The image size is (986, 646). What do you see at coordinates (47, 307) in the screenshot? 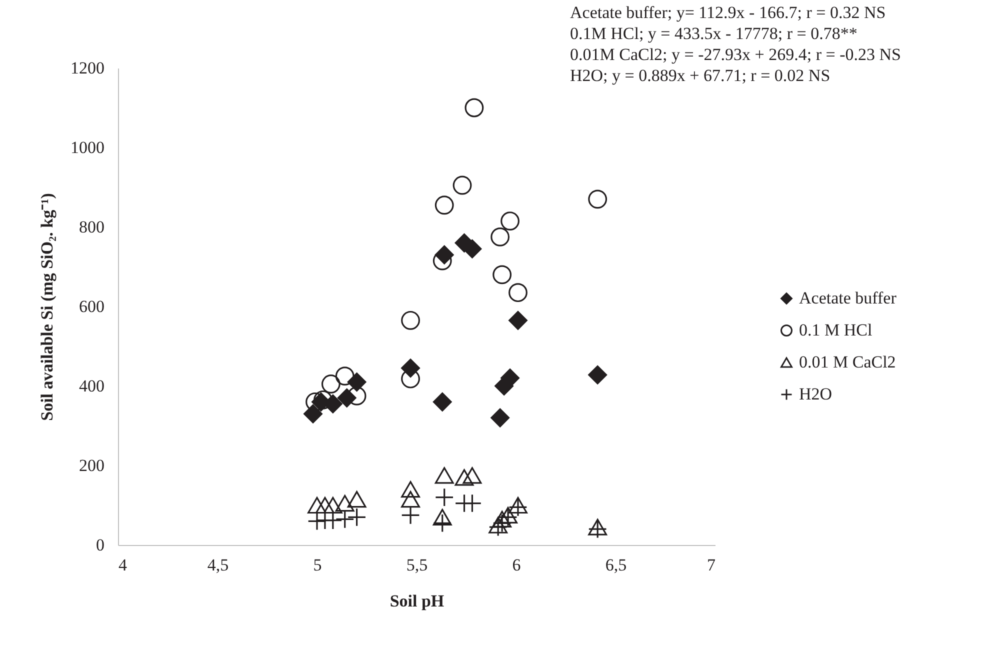
I see `y-axis-title: Soil available Si (mg SiO₂. kg⁻¹)` at bounding box center [47, 307].